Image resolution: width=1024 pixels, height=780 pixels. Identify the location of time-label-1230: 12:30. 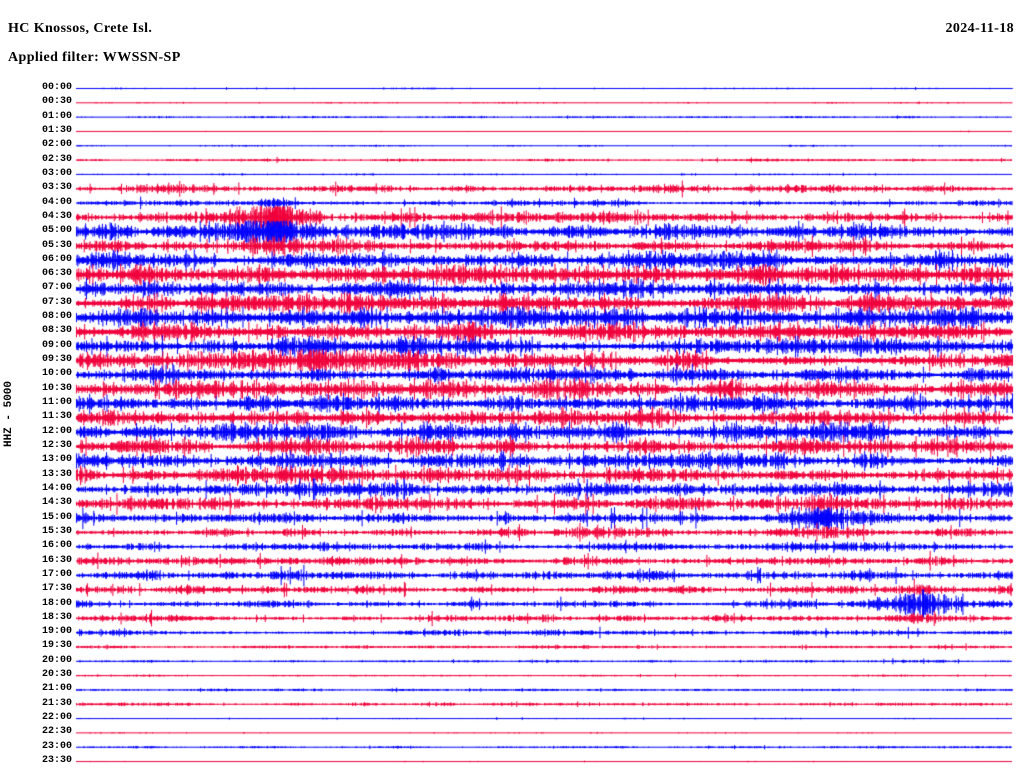
(56, 445).